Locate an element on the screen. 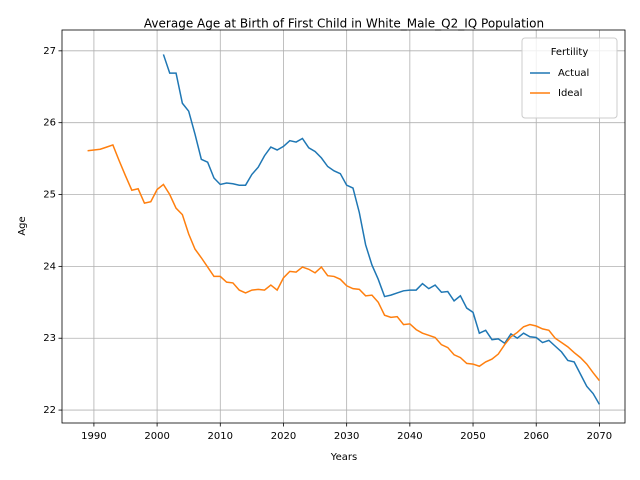  x-tick-label: 2040 is located at coordinates (409, 436).